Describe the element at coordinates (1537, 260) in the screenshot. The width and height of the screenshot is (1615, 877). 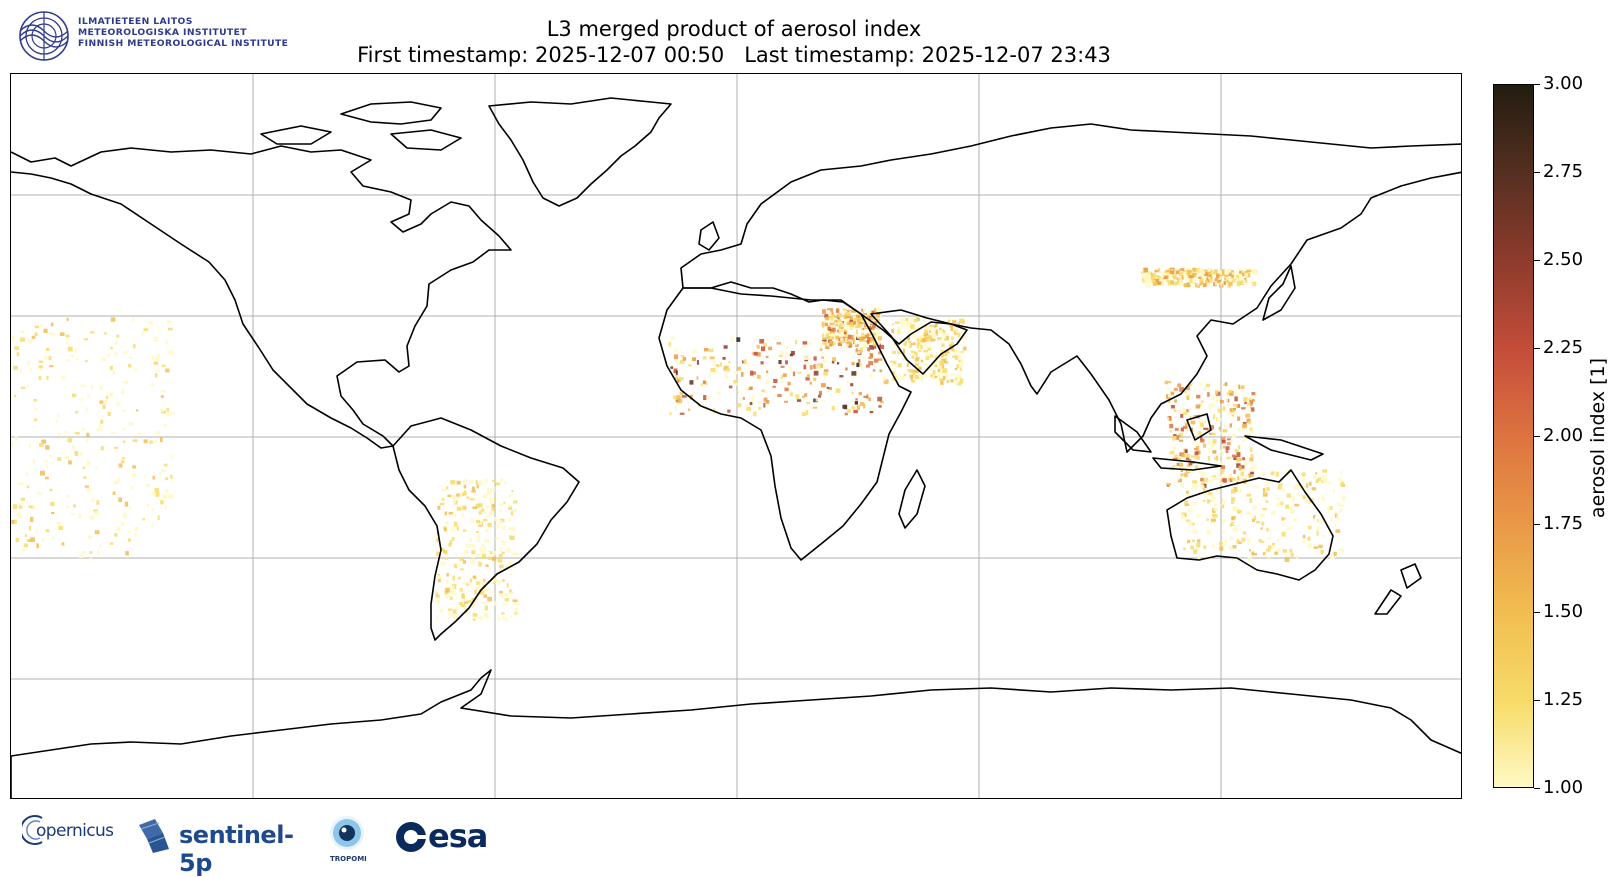
I see `colorbar-tick` at that location.